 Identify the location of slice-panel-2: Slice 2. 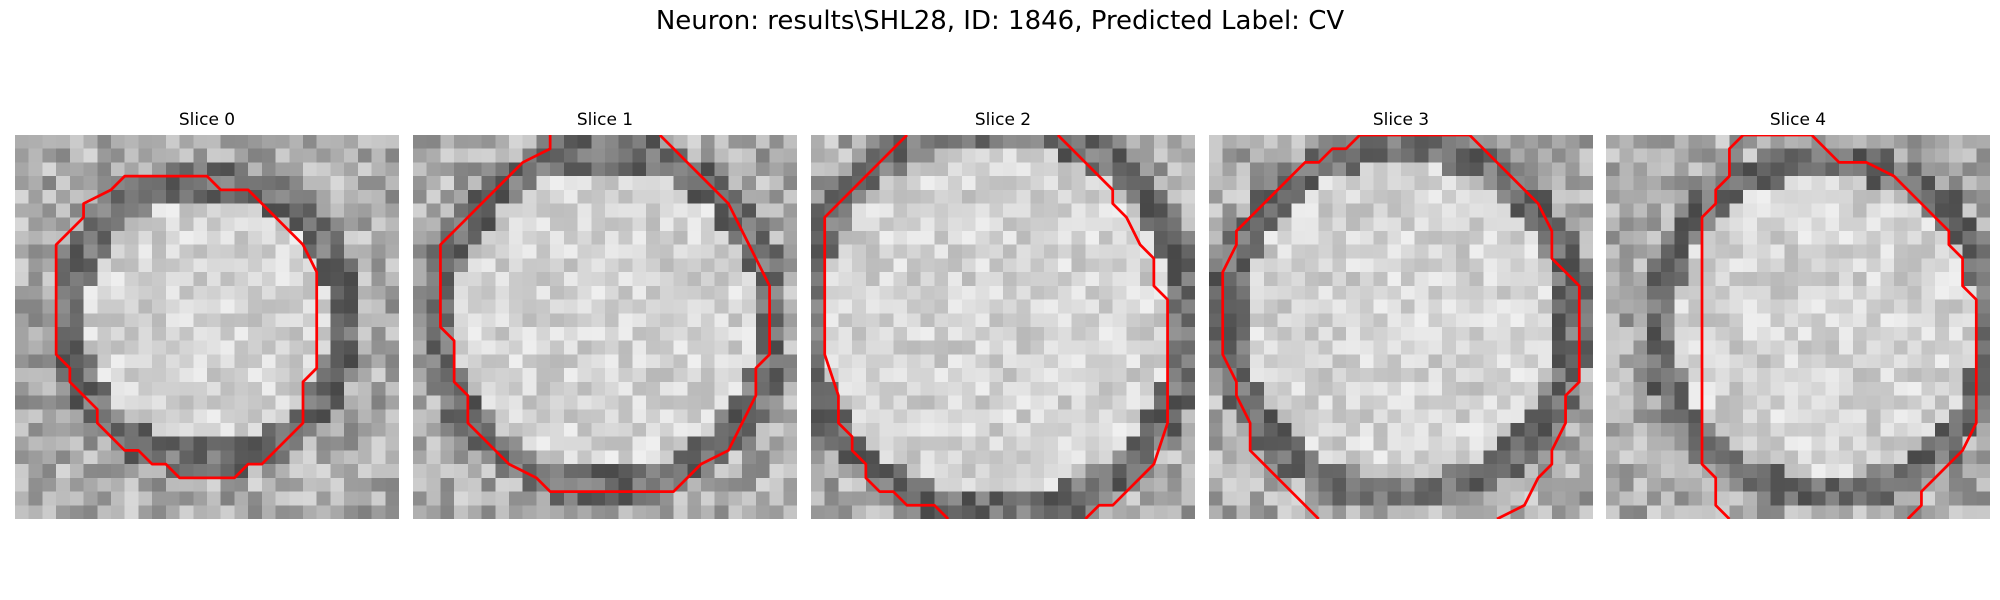
(1003, 314).